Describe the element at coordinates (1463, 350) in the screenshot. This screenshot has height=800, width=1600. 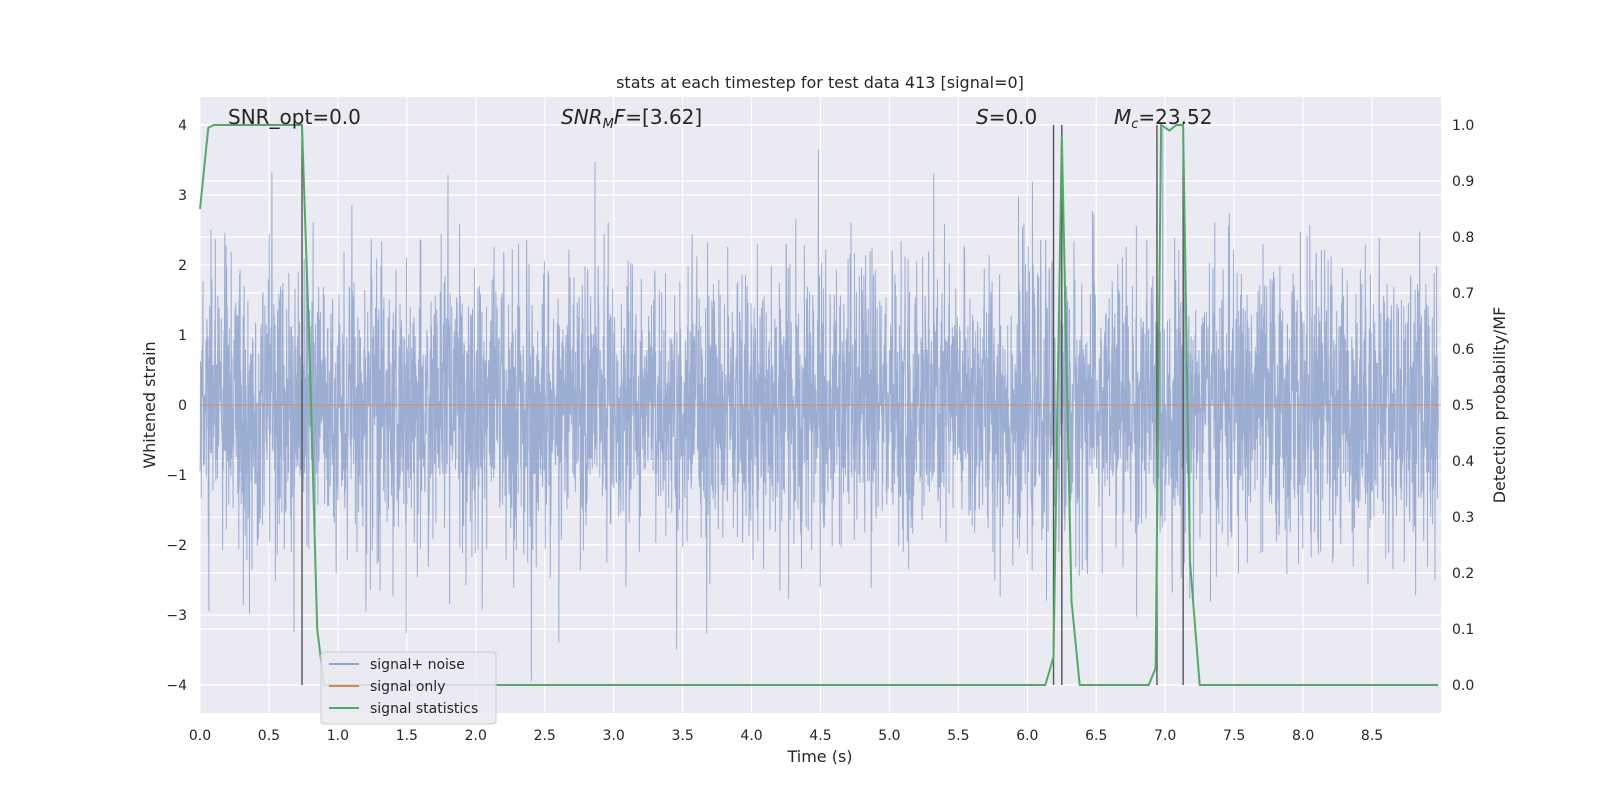
I see `y-right-tick-label: 0.6` at that location.